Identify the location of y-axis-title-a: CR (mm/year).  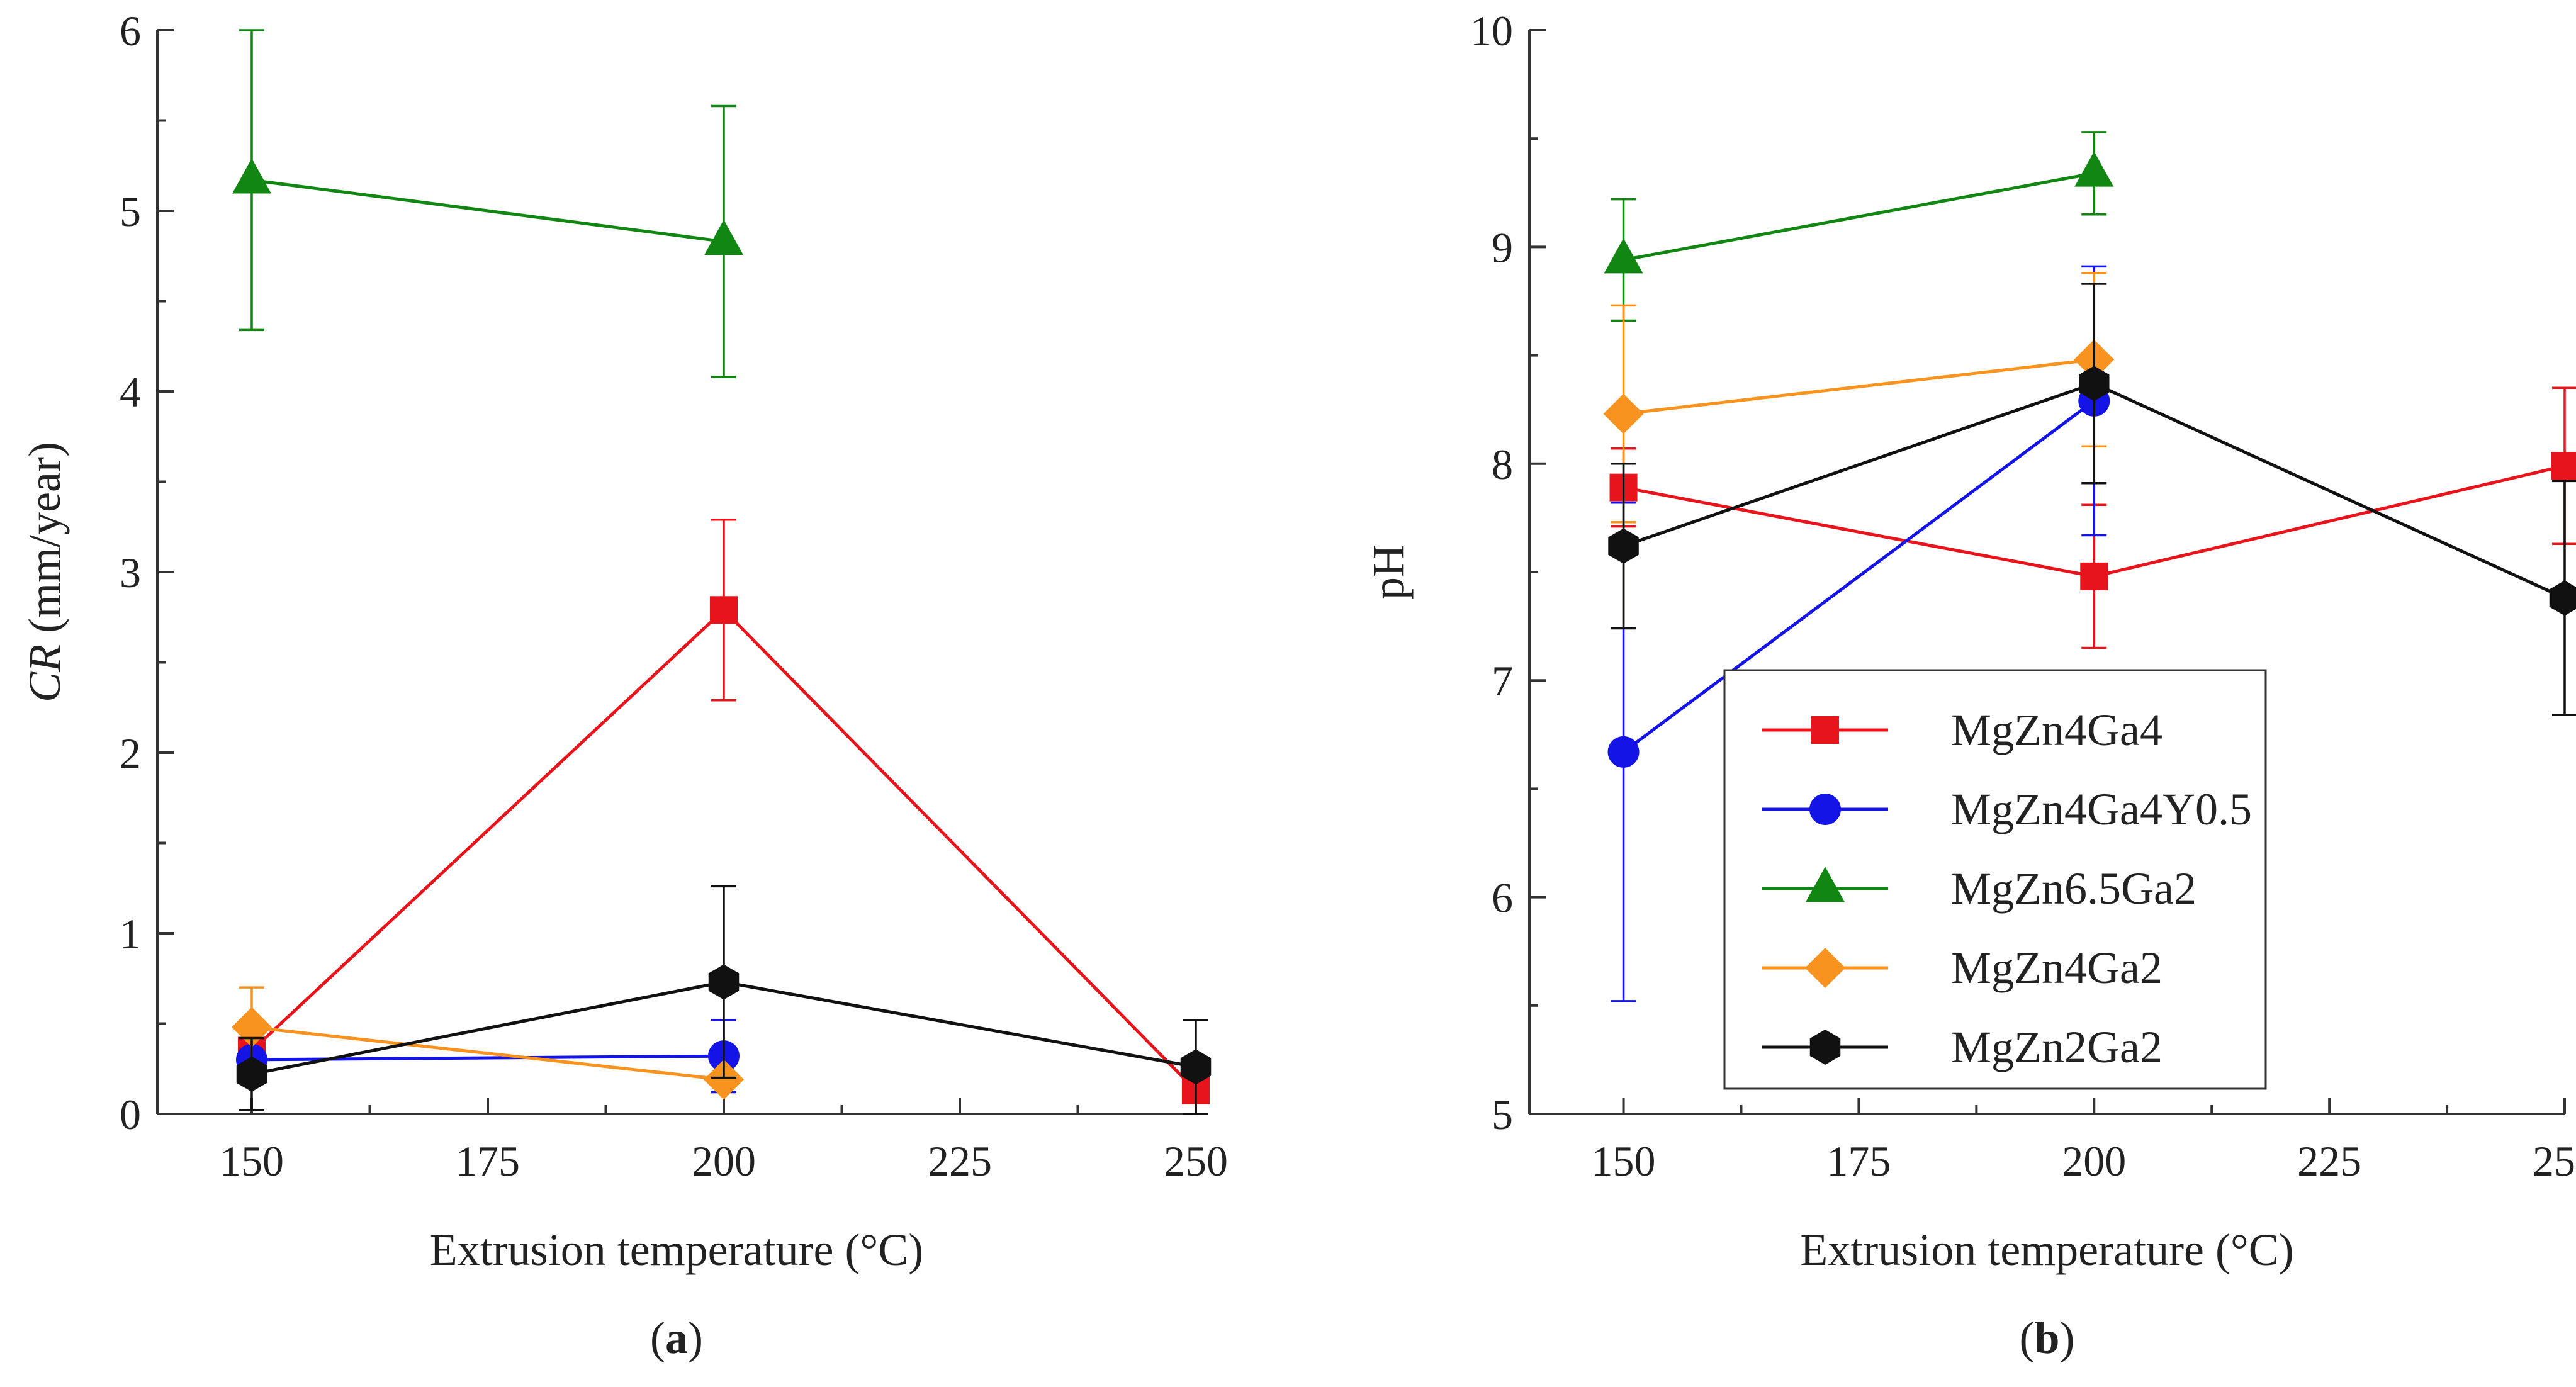
(45, 572).